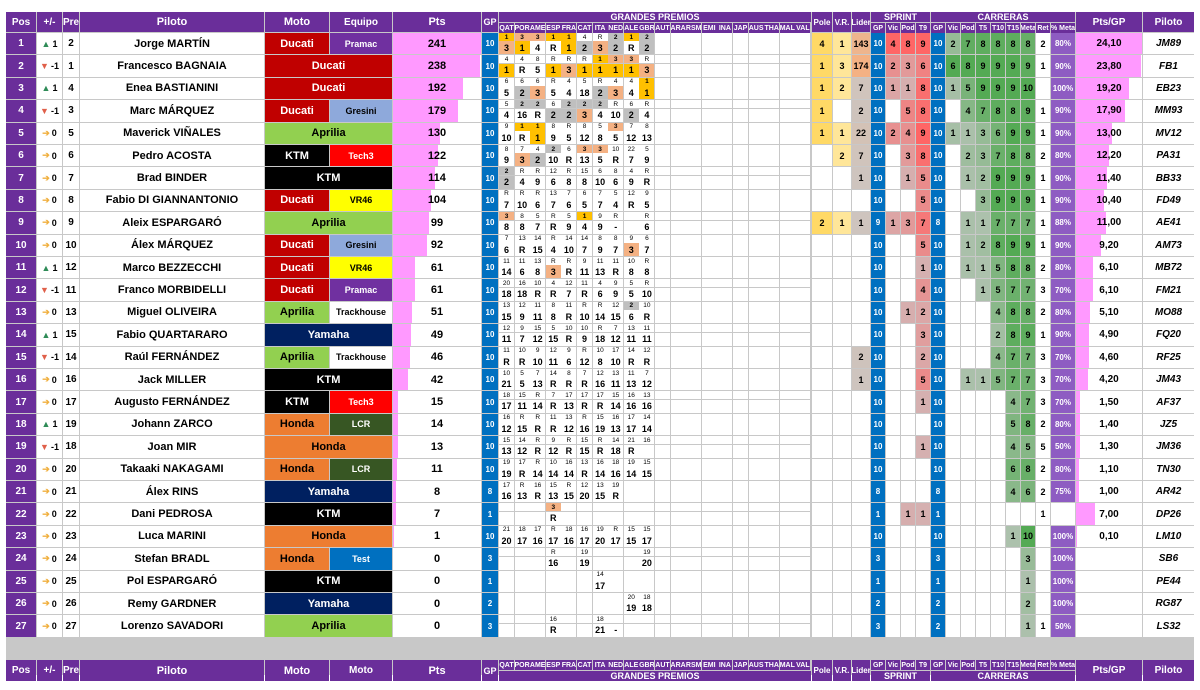 This screenshot has width=1200, height=690. What do you see at coordinates (600, 507) in the screenshot?
I see `sprint-result-ita` at bounding box center [600, 507].